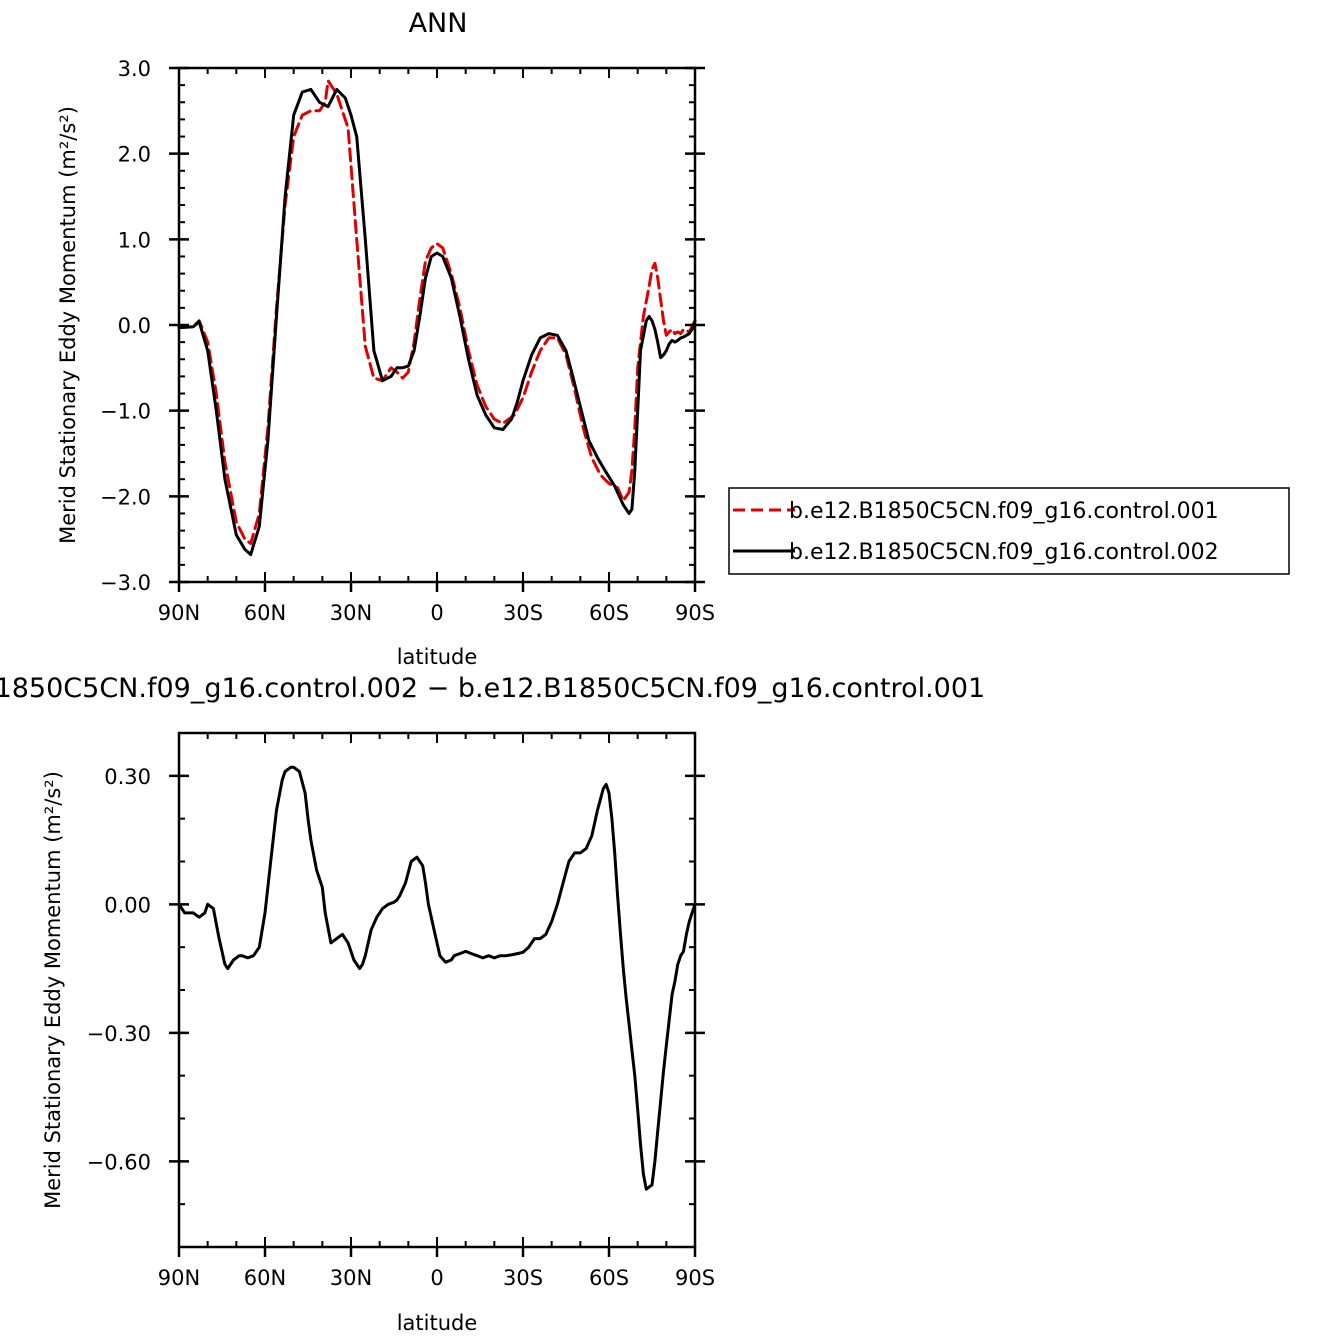 Image resolution: width=1344 pixels, height=1341 pixels. What do you see at coordinates (436, 1278) in the screenshot?
I see `bottom-x-tick-label: 0` at bounding box center [436, 1278].